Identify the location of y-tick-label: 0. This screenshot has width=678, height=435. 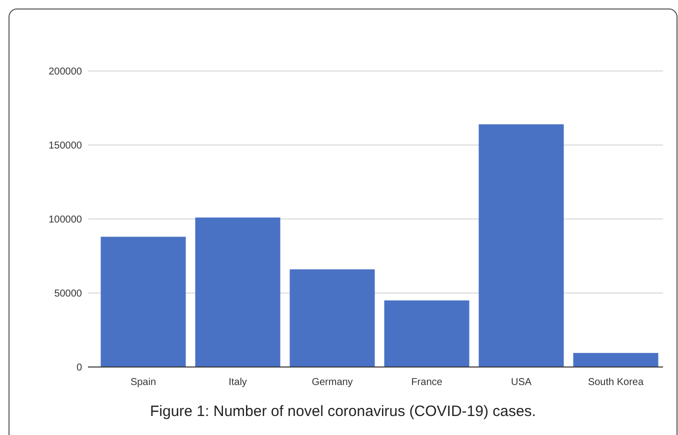
(79, 368).